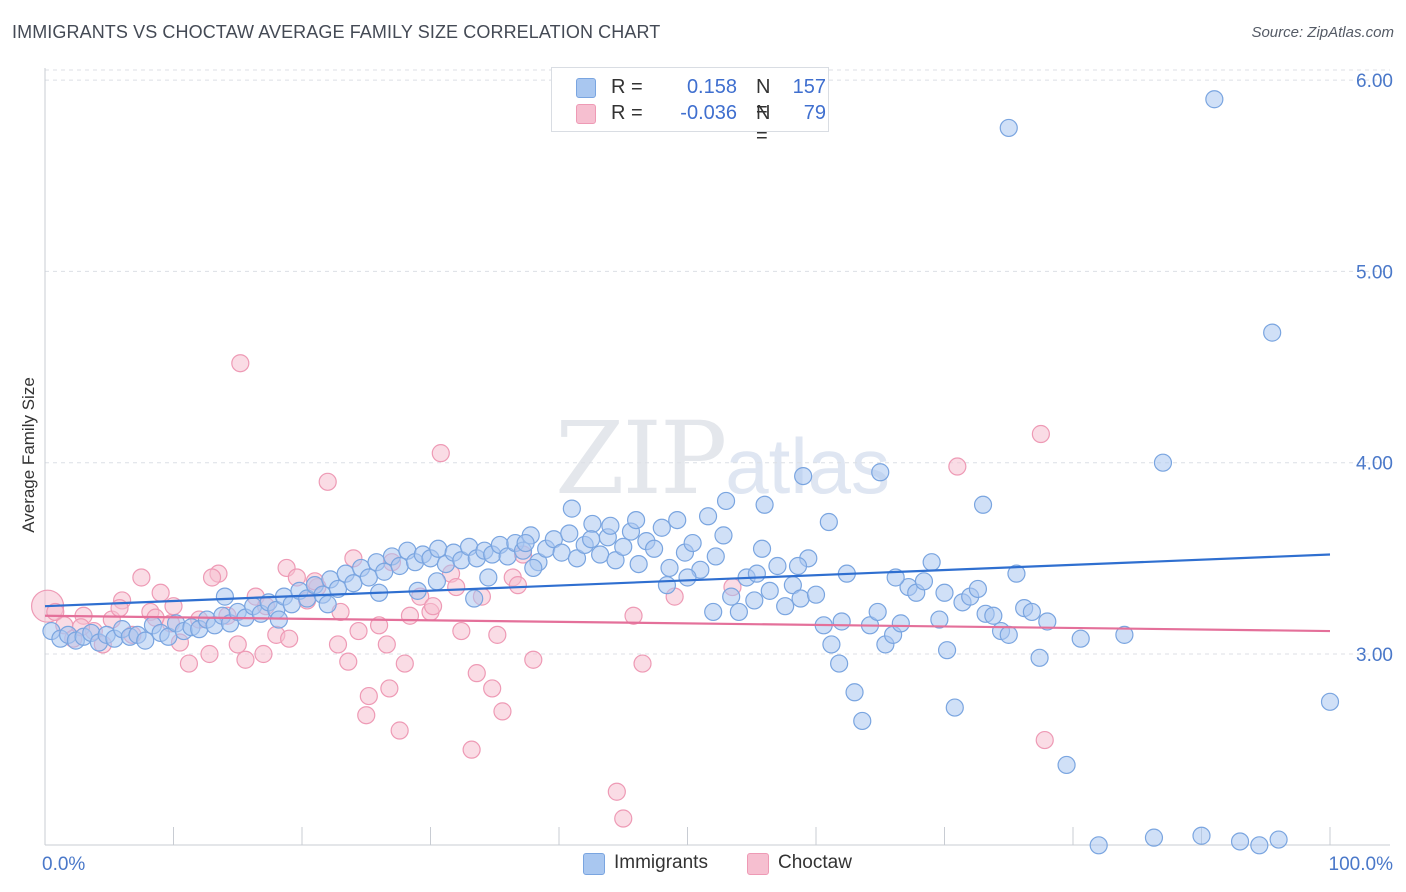  What do you see at coordinates (1374, 464) in the screenshot?
I see `y-tick-label: 4.00` at bounding box center [1374, 464].